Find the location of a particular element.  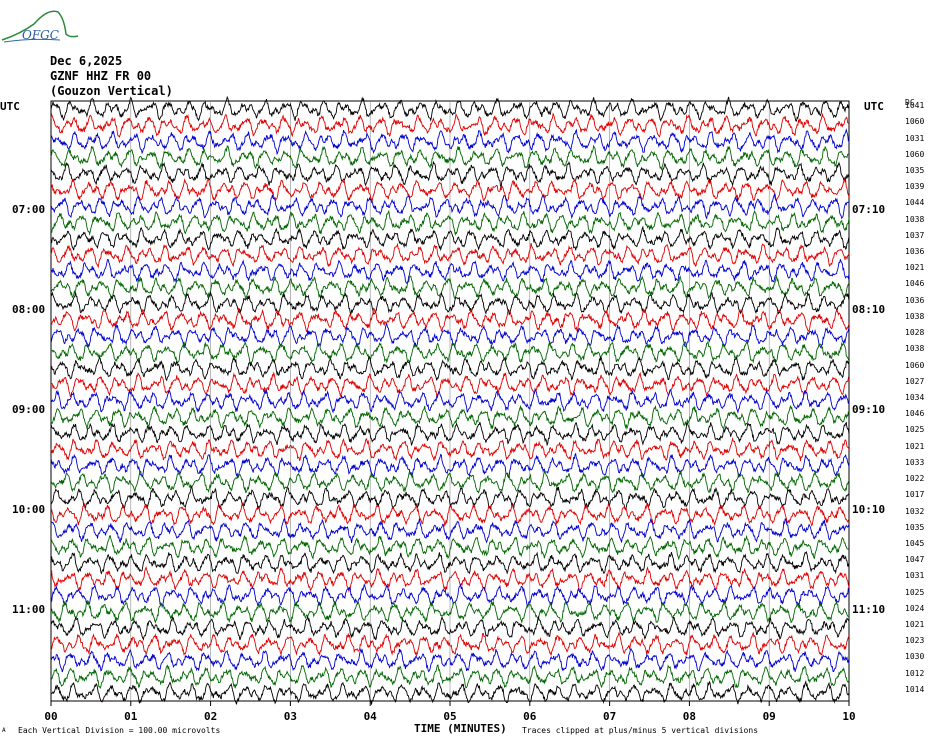

right-time-label: 08:10 is located at coordinates (869, 309).